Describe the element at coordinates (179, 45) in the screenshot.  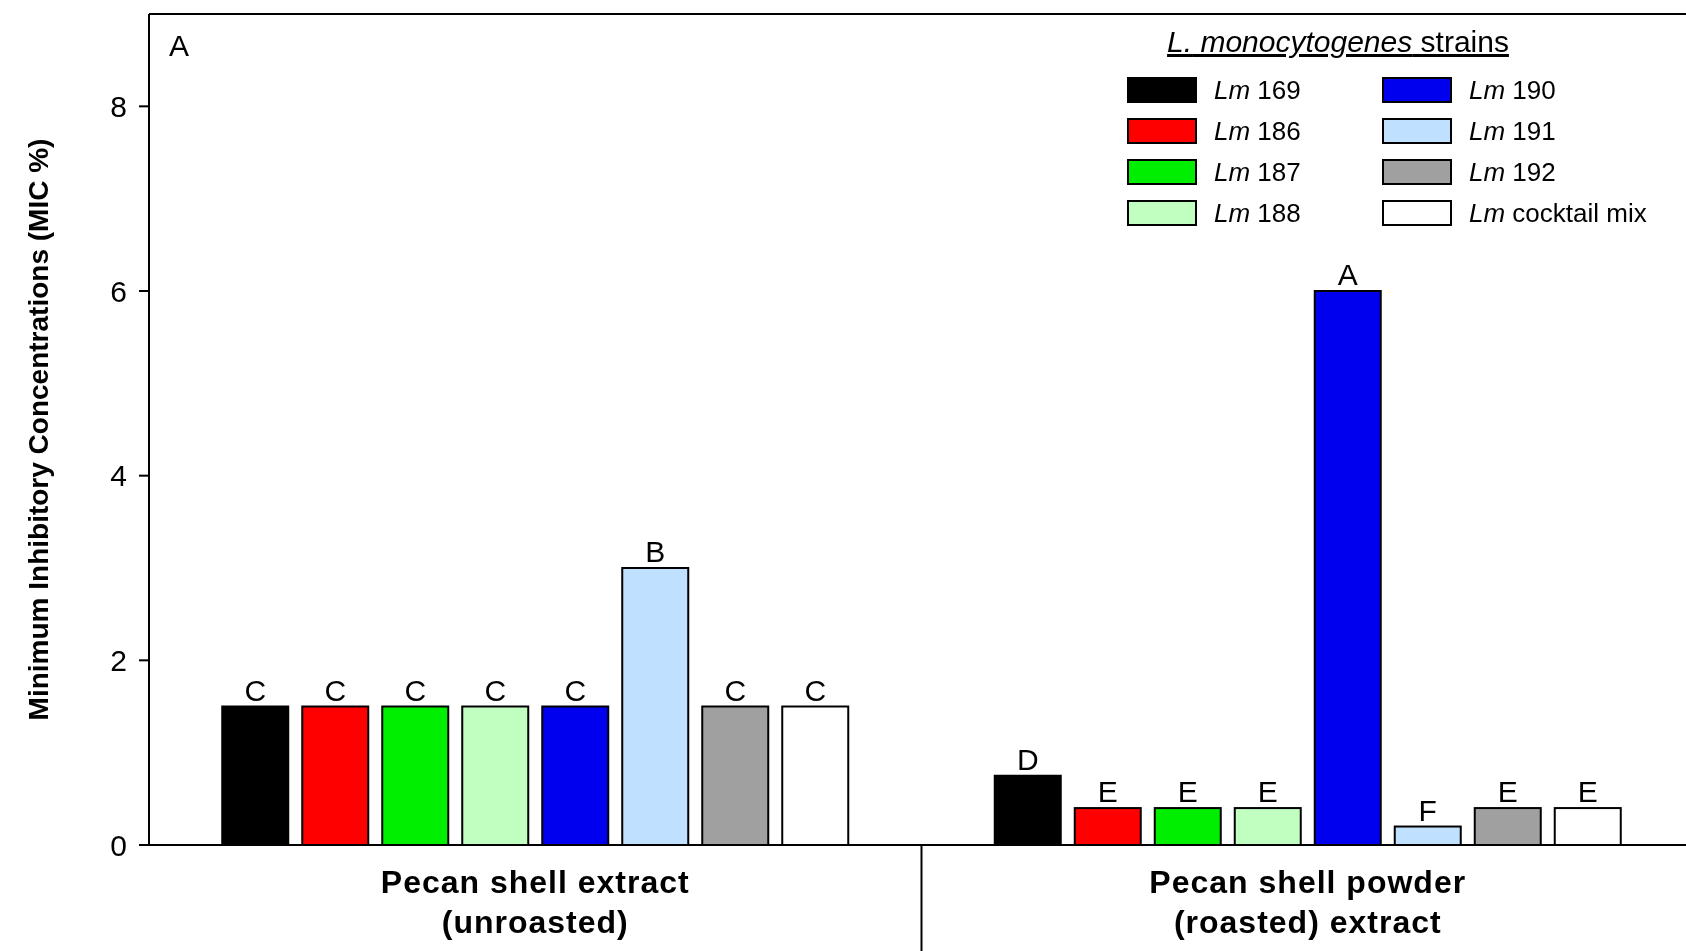
I see `annotation: A` at that location.